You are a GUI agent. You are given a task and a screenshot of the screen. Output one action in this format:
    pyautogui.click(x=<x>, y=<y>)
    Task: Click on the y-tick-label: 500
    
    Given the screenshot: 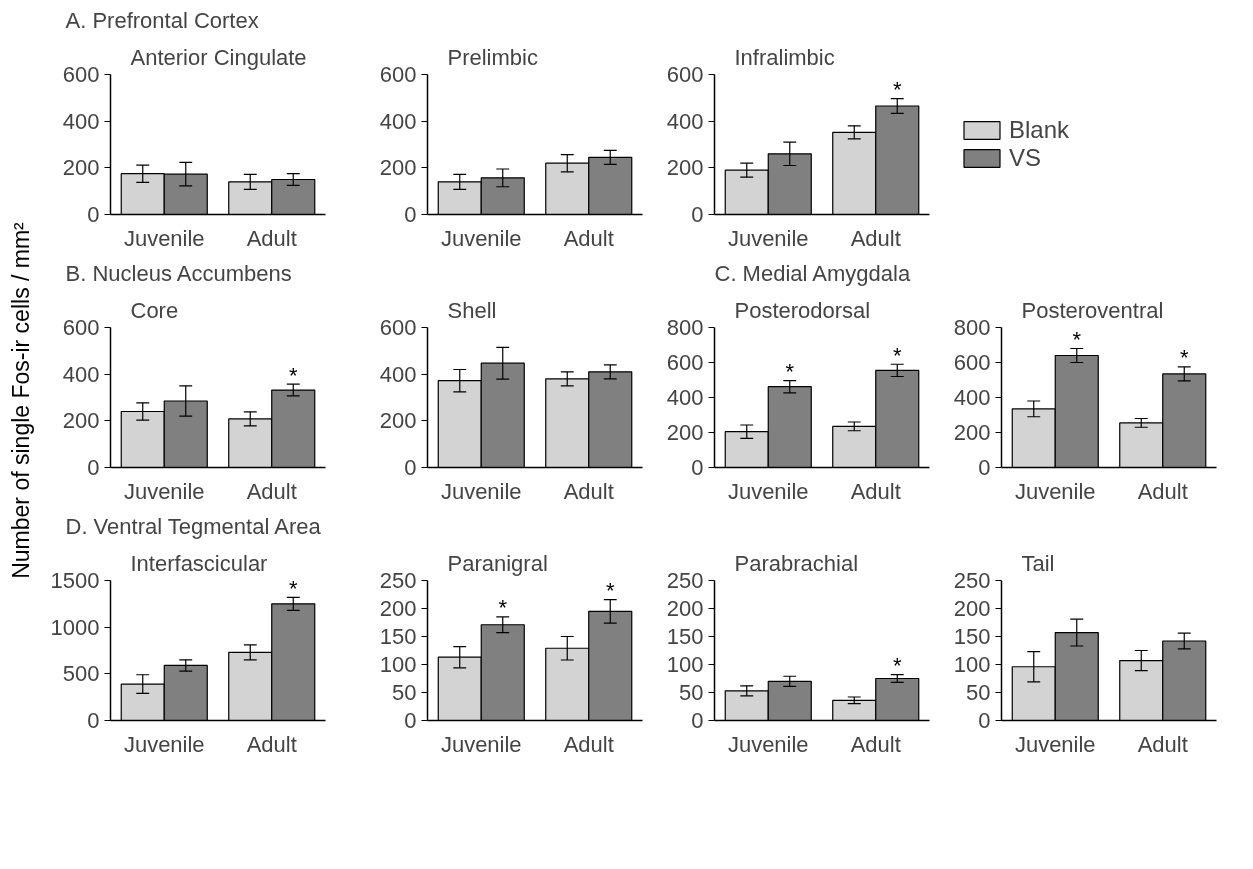 What is the action you would take?
    pyautogui.click(x=81, y=674)
    